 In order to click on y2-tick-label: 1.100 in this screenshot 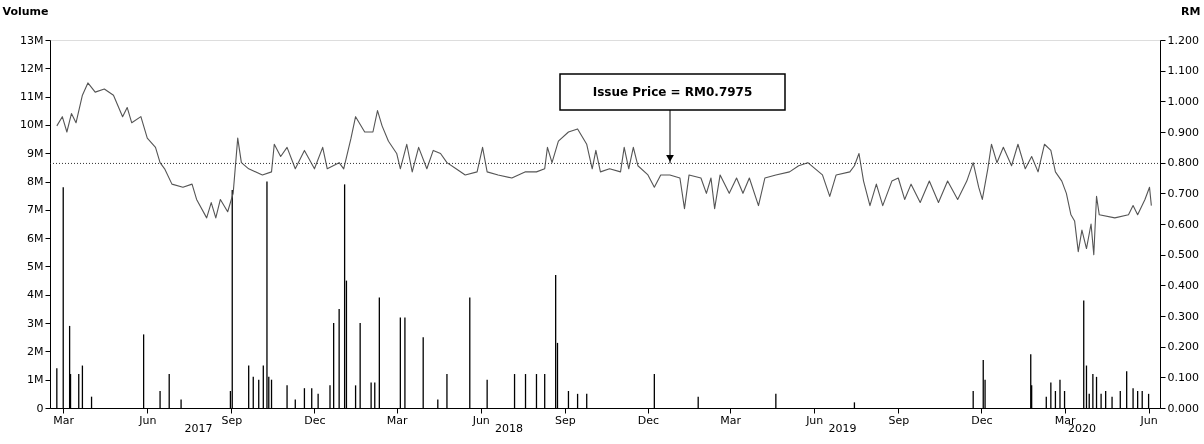, I will do `click(1183, 71)`.